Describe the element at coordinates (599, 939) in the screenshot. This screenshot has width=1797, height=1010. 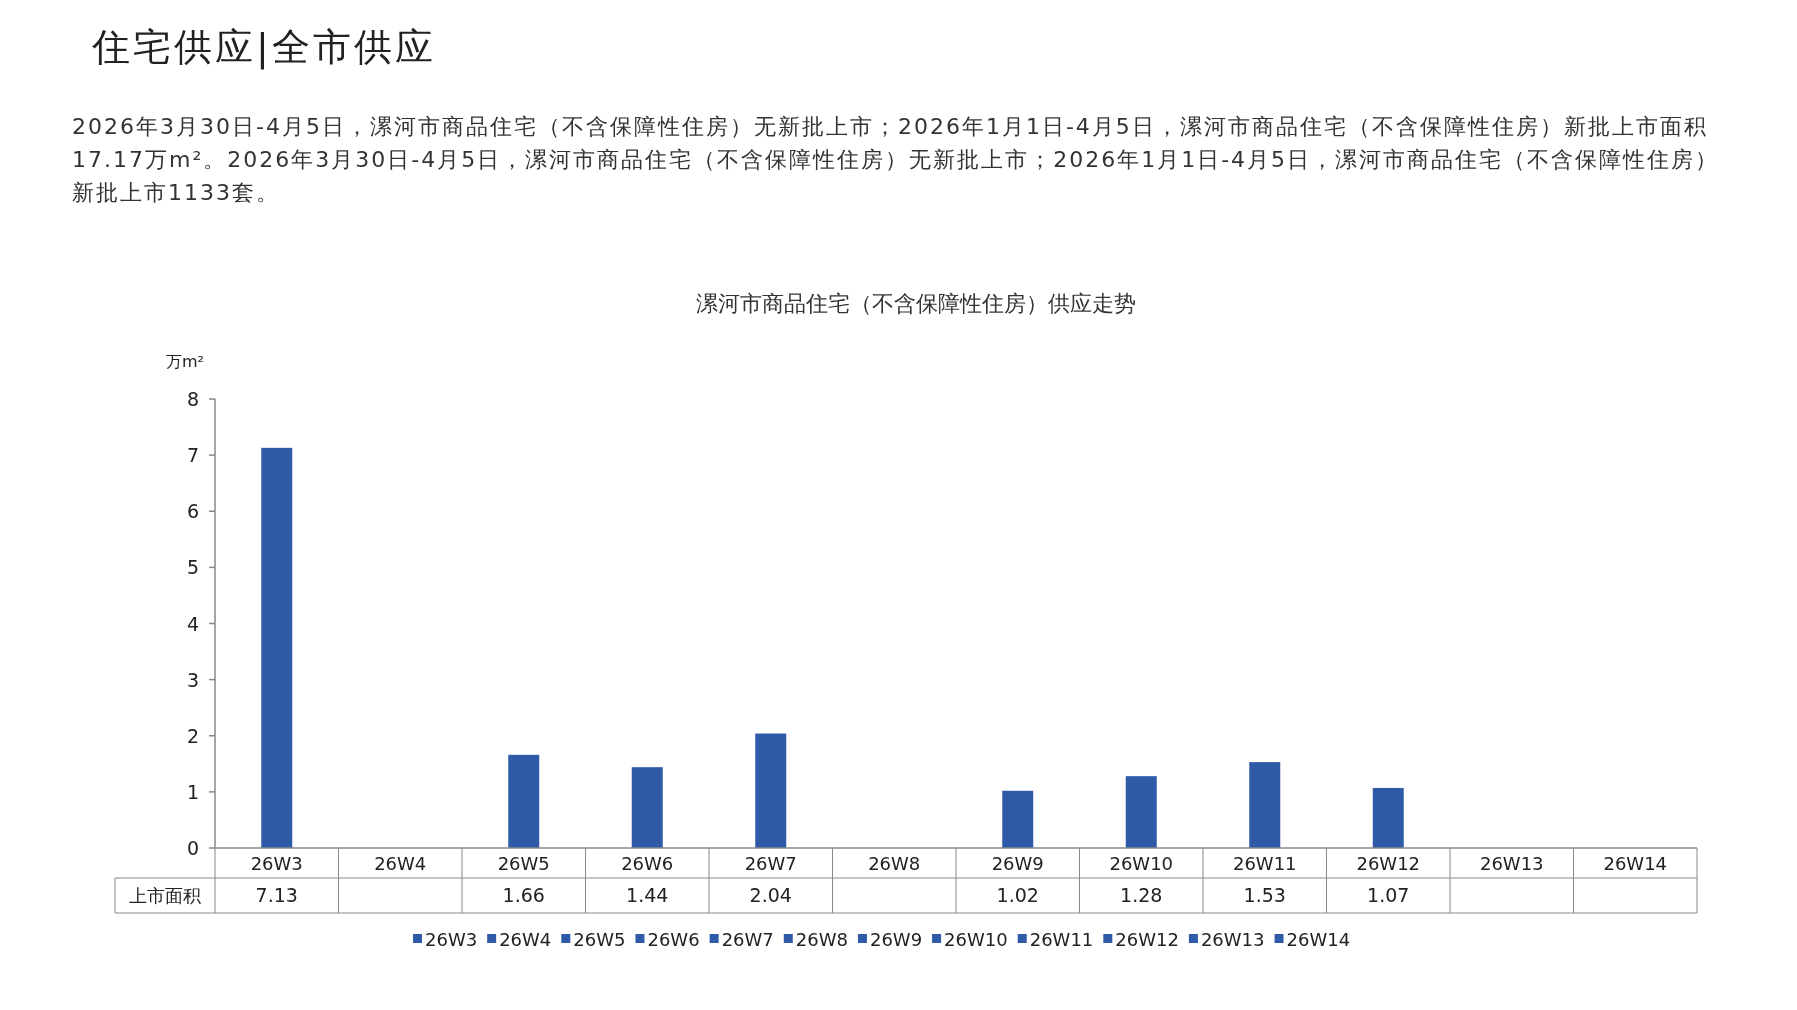
I see `category-label: 26W5` at that location.